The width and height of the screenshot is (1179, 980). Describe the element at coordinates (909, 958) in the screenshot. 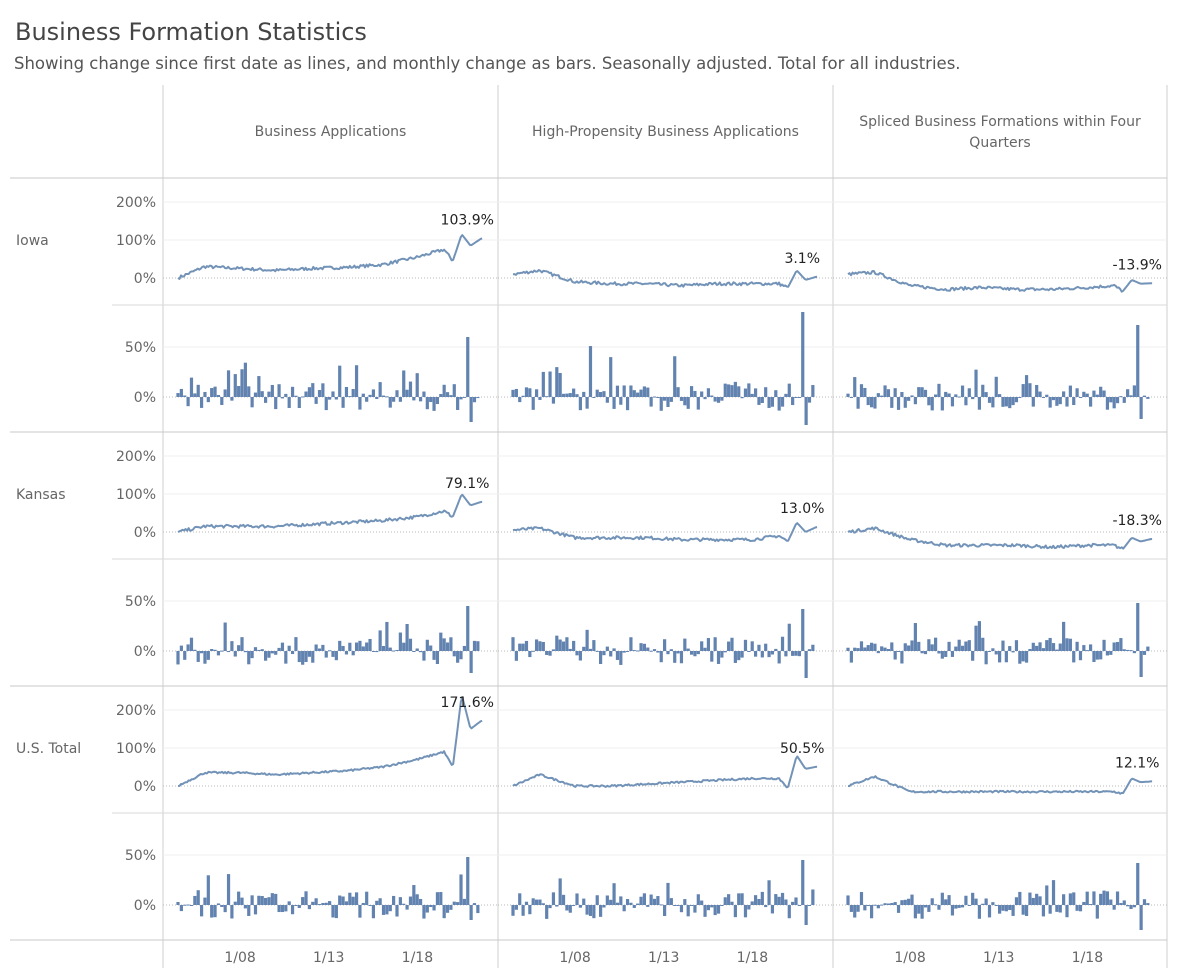

I see `x-tick-label: 1/08` at that location.